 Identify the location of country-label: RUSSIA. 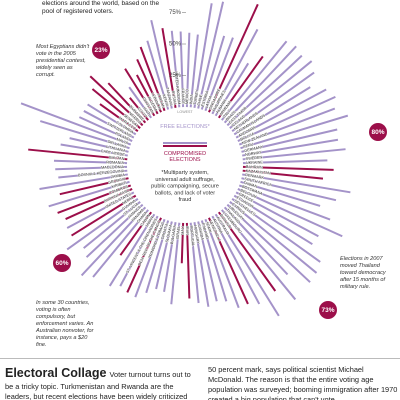
(174, 98).